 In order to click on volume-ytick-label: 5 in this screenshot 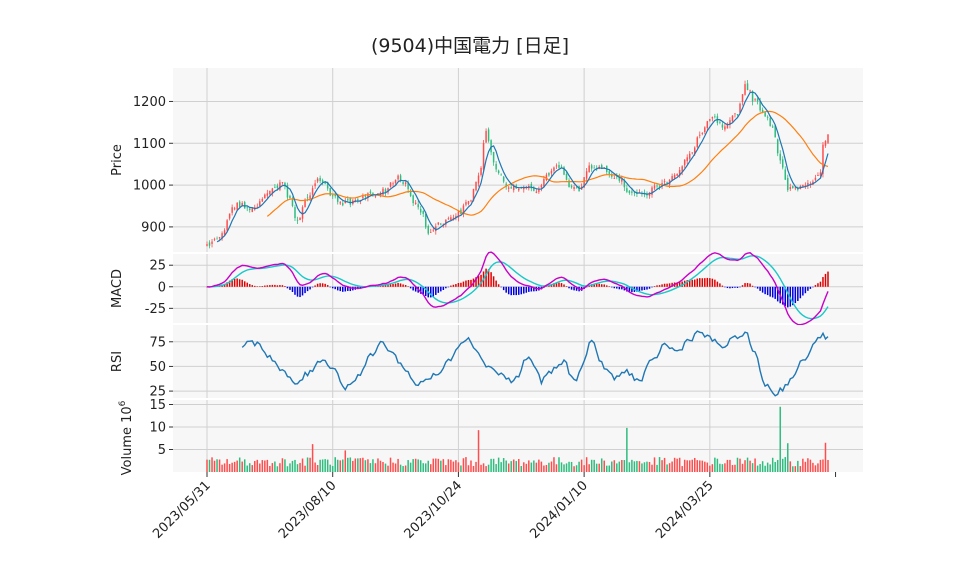, I will do `click(162, 450)`.